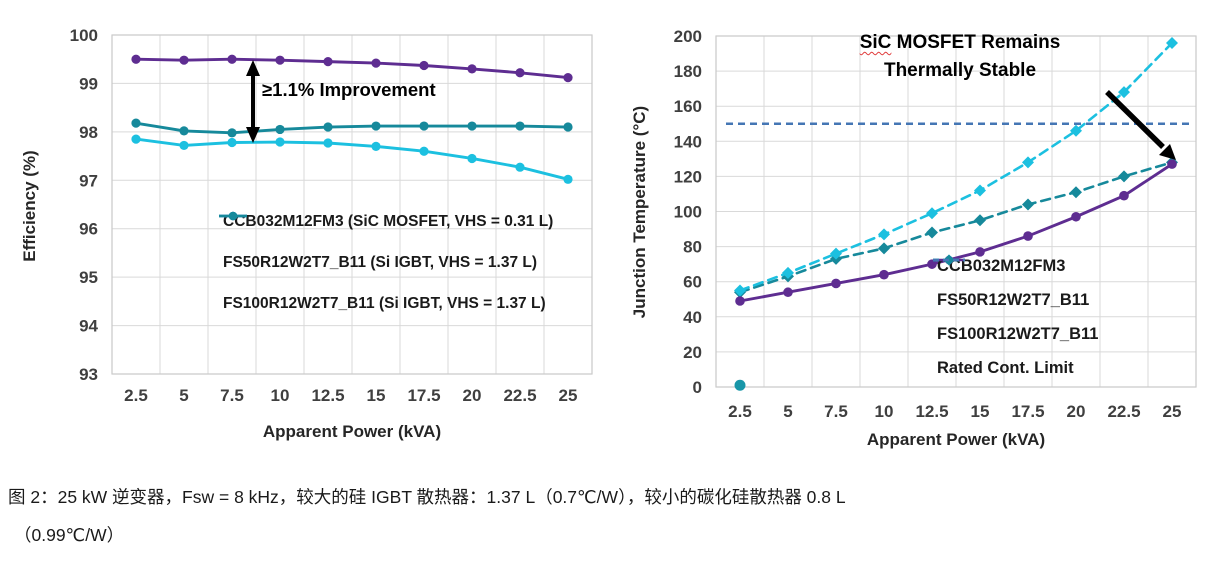 This screenshot has width=1219, height=576. I want to click on legend-item-sic-mosfet: CCB032M12FM3 (SiC MOSFET, VHS = 0.31 L), so click(385, 222).